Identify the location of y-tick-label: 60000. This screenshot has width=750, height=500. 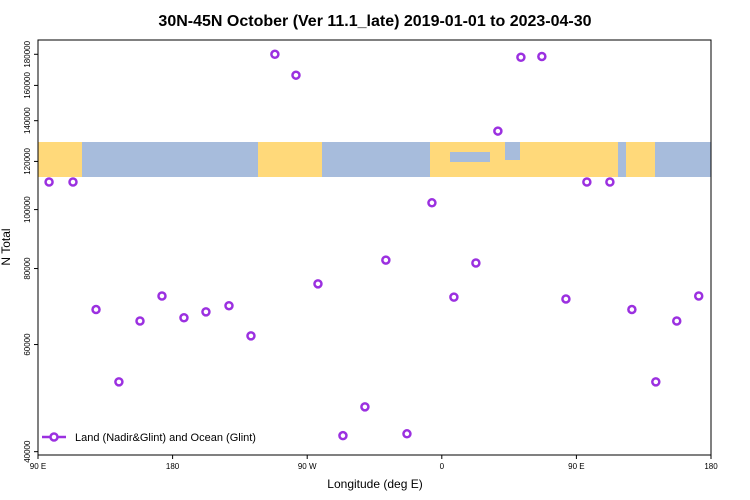
(27, 344).